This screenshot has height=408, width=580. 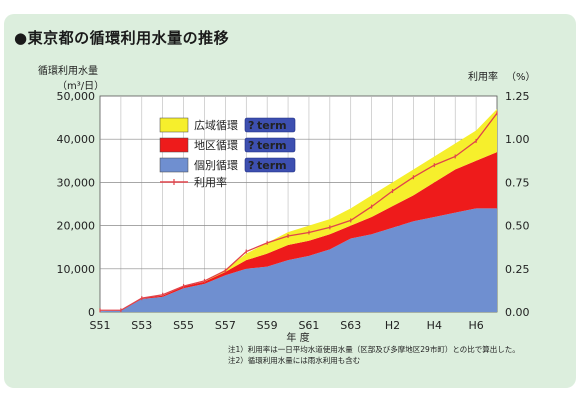 I want to click on x-tick-label: S61, so click(x=308, y=325).